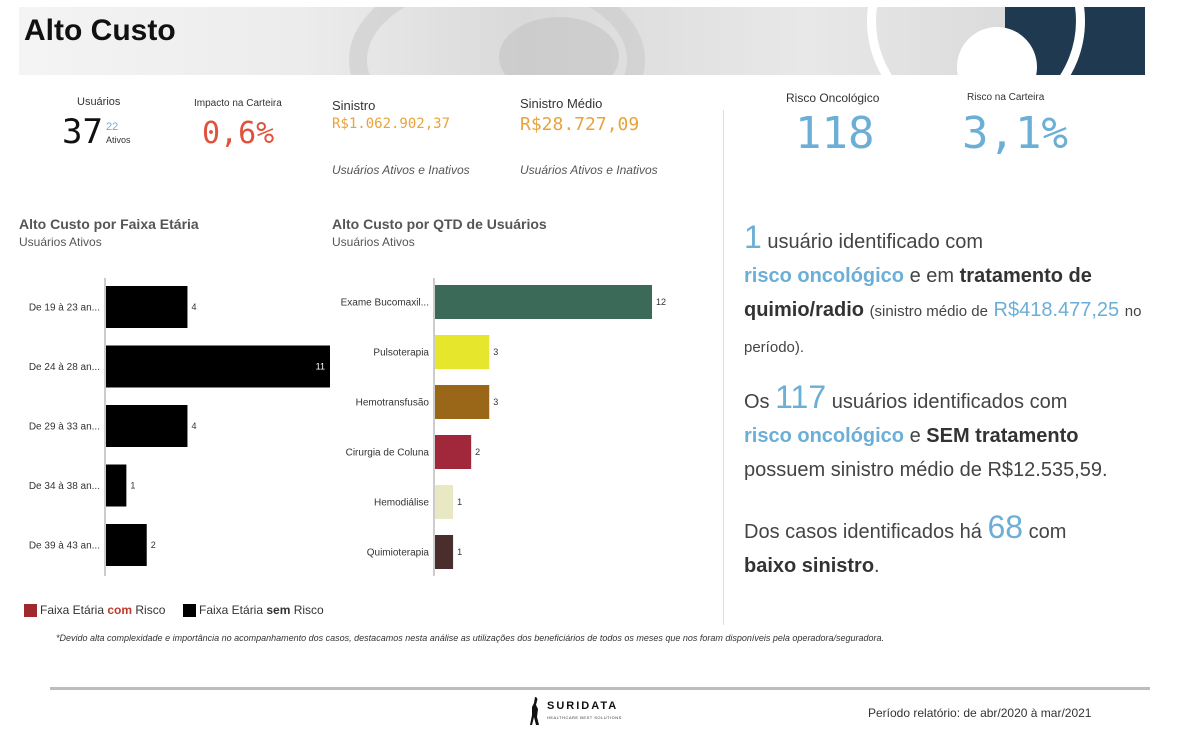 This screenshot has height=740, width=1200. I want to click on kpi-risco-carteira-value: 3,1%, so click(1015, 133).